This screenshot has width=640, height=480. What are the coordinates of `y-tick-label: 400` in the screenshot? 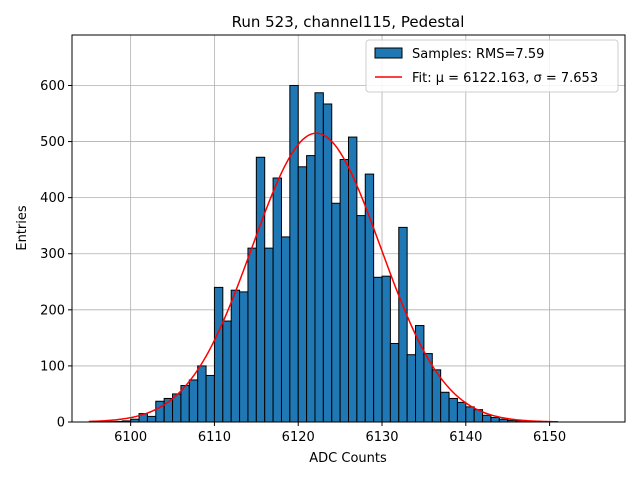 It's located at (52, 198).